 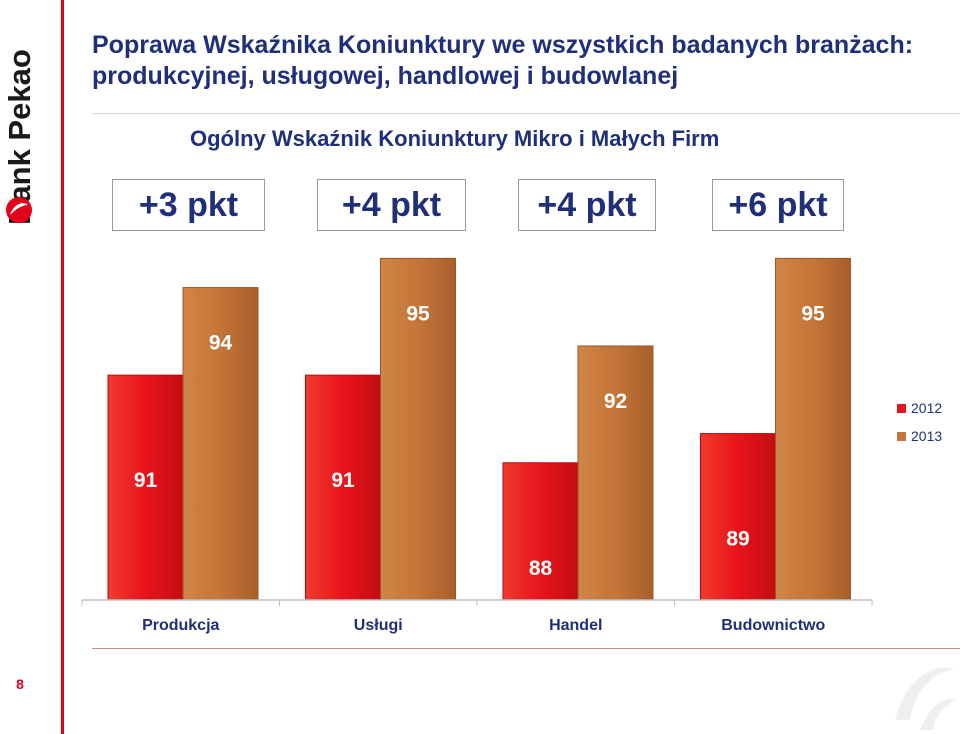 I want to click on legend-label-2012: 2012, so click(x=926, y=408).